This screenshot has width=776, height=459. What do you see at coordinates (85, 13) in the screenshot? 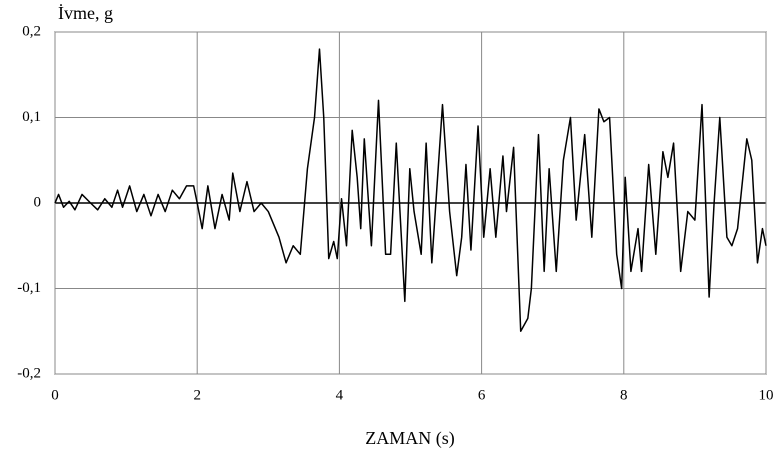
I see `y-axis-label: İvme, g` at bounding box center [85, 13].